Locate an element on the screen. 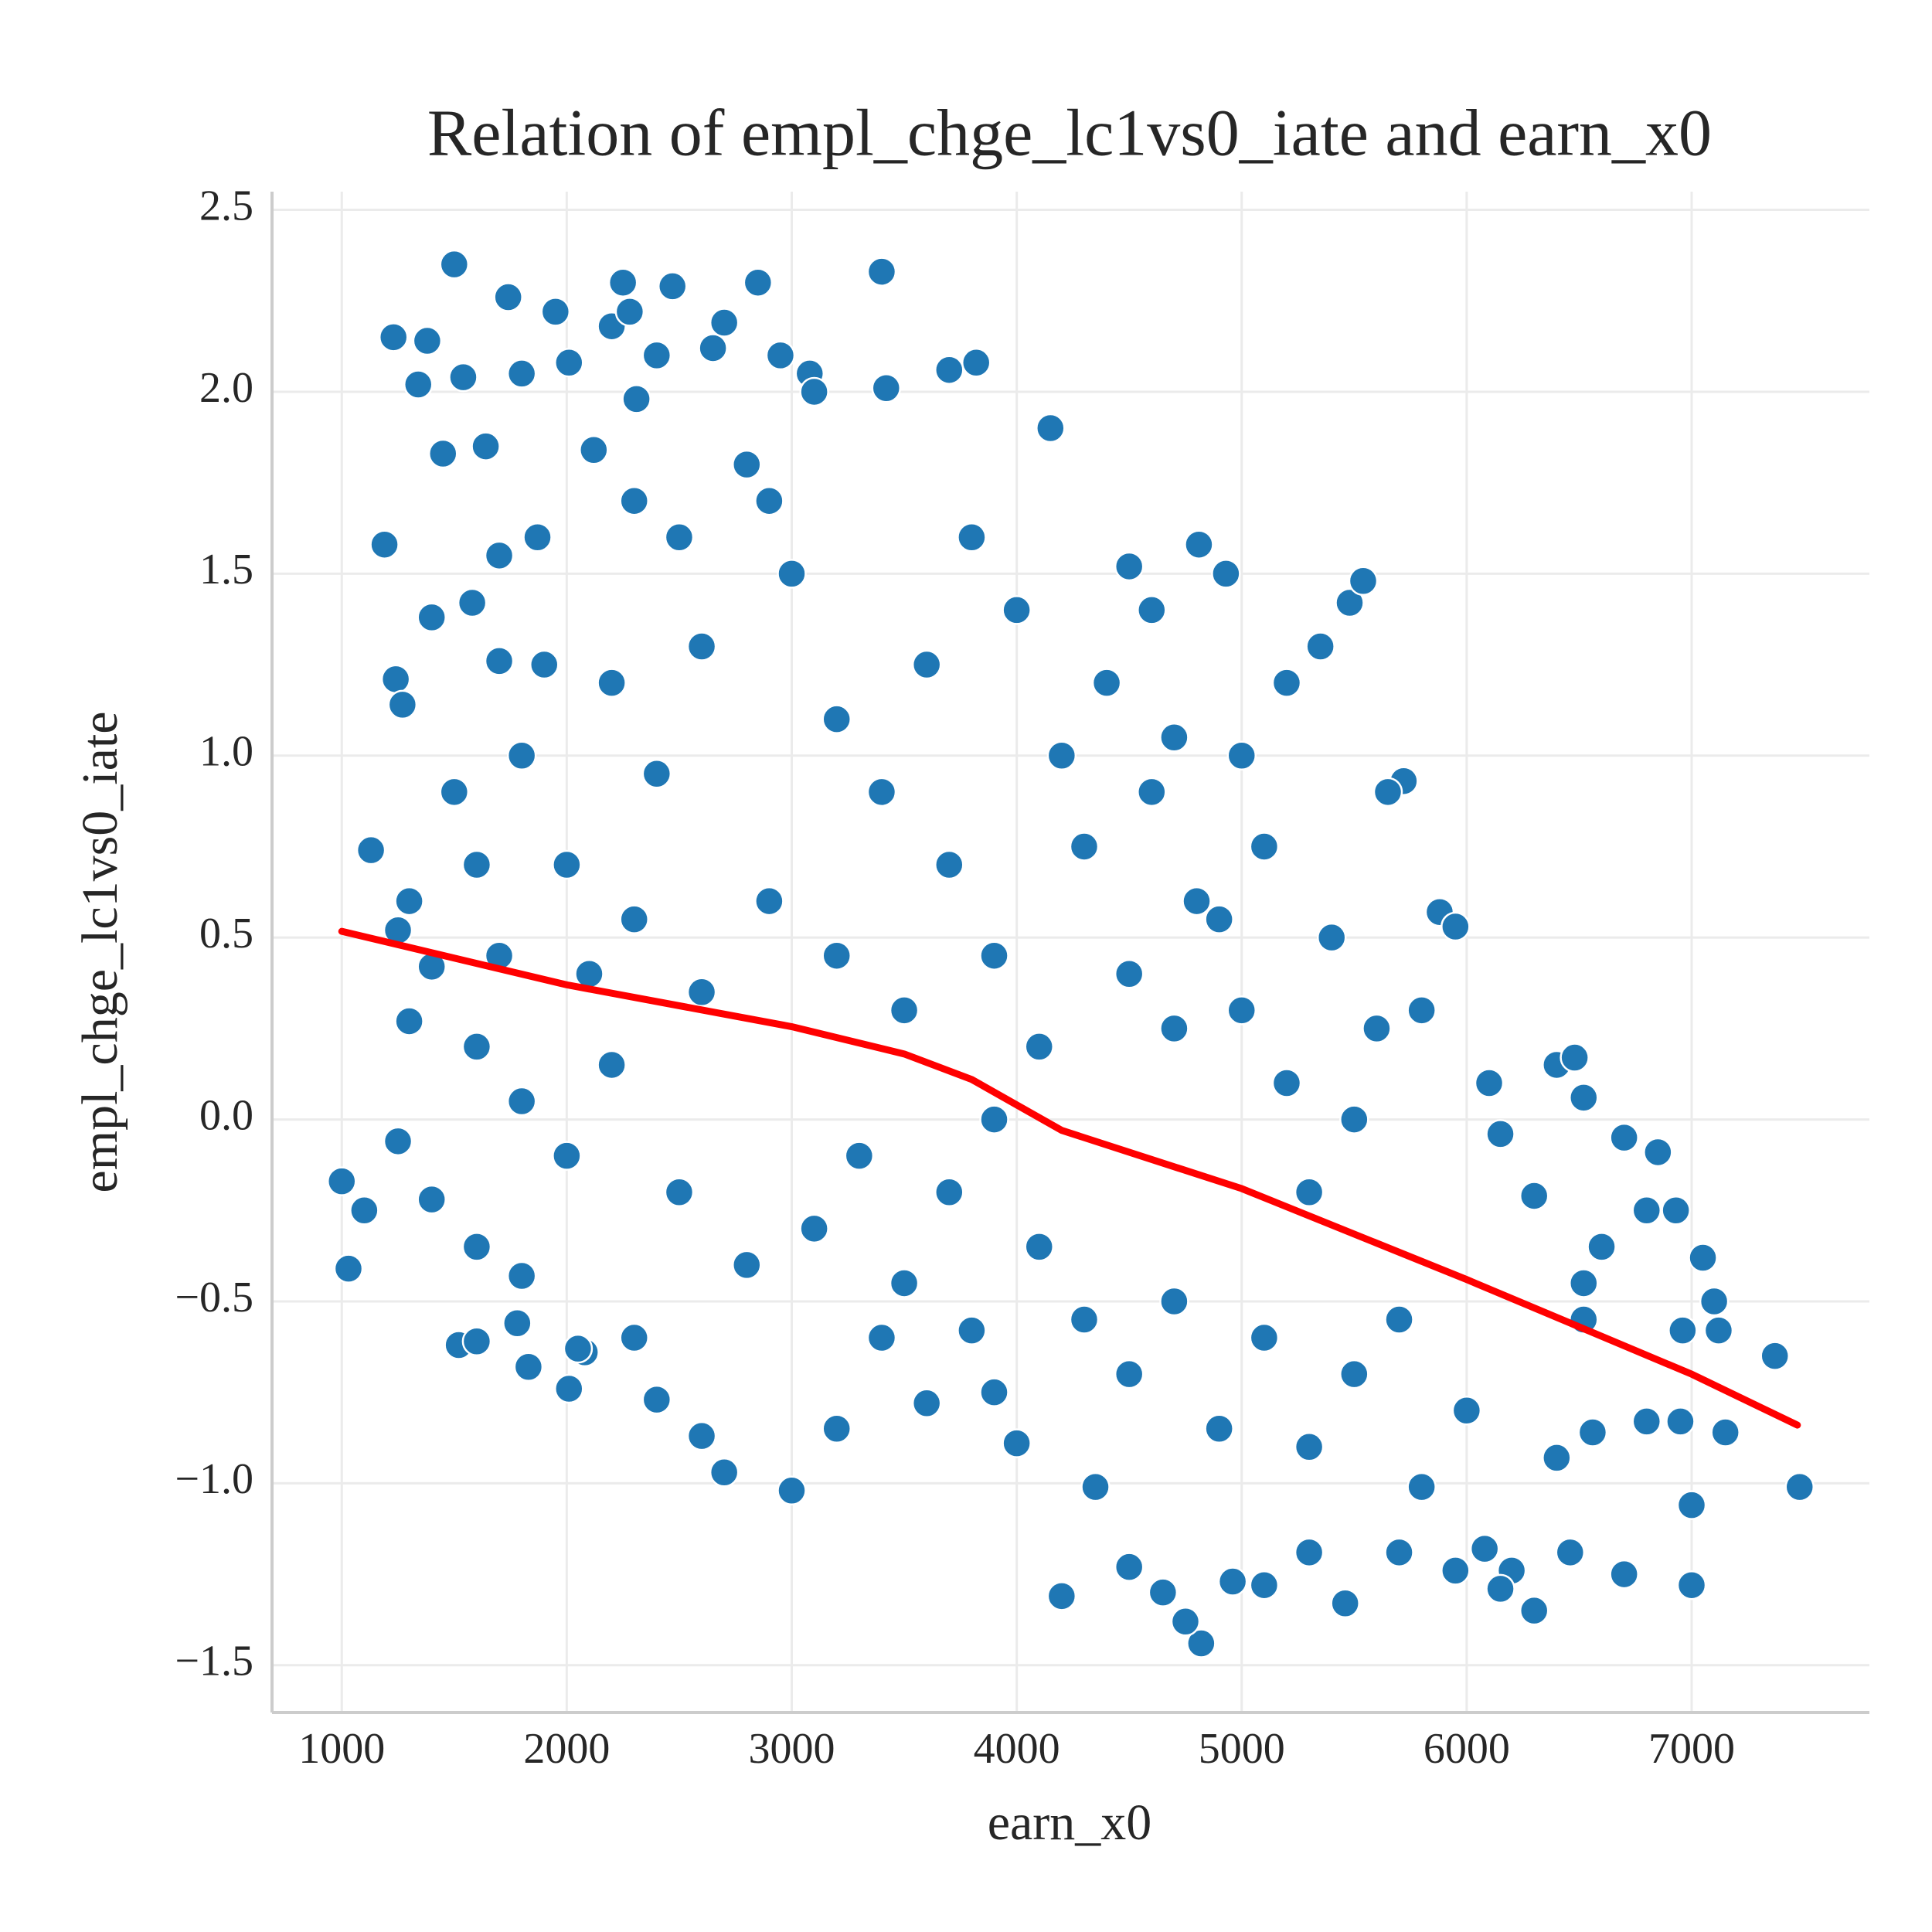 The height and width of the screenshot is (1932, 1932). y-tick-label: 2.0 is located at coordinates (226, 388).